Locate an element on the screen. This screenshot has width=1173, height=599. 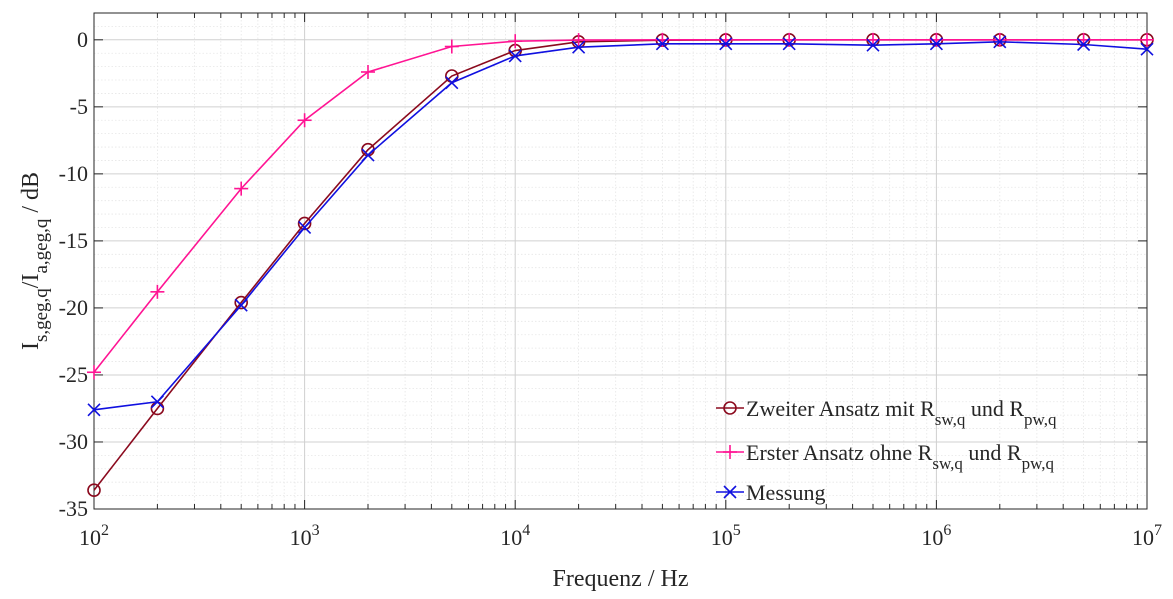
x-tick-label: 10² is located at coordinates (94, 536).